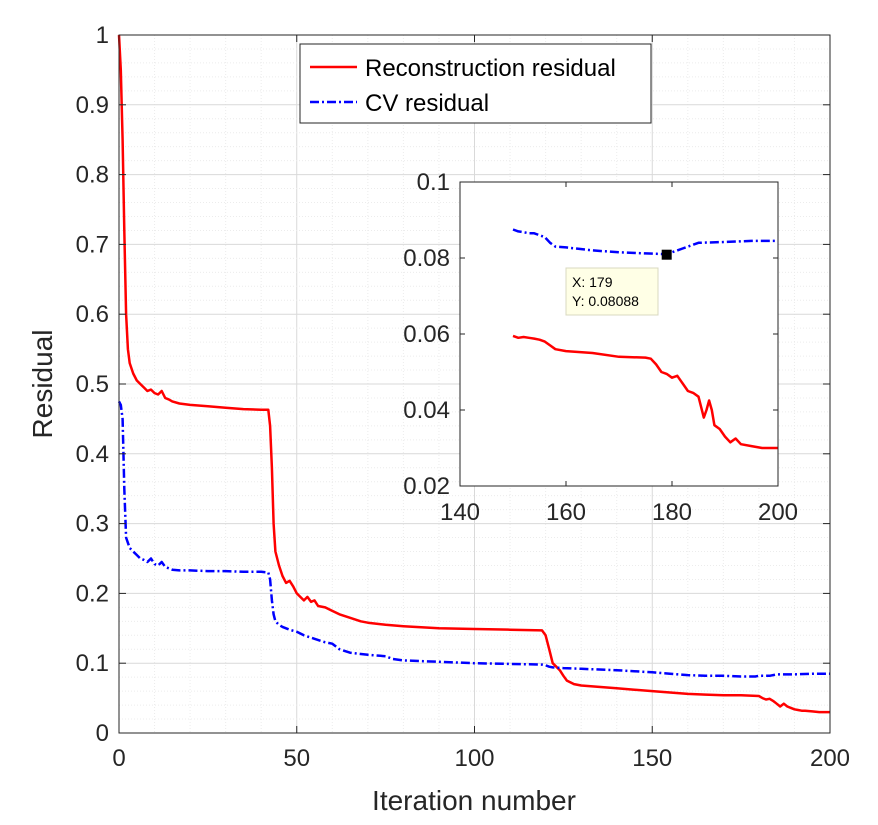 The image size is (878, 825). What do you see at coordinates (433, 182) in the screenshot?
I see `inset-y-tick-label: 0.1` at bounding box center [433, 182].